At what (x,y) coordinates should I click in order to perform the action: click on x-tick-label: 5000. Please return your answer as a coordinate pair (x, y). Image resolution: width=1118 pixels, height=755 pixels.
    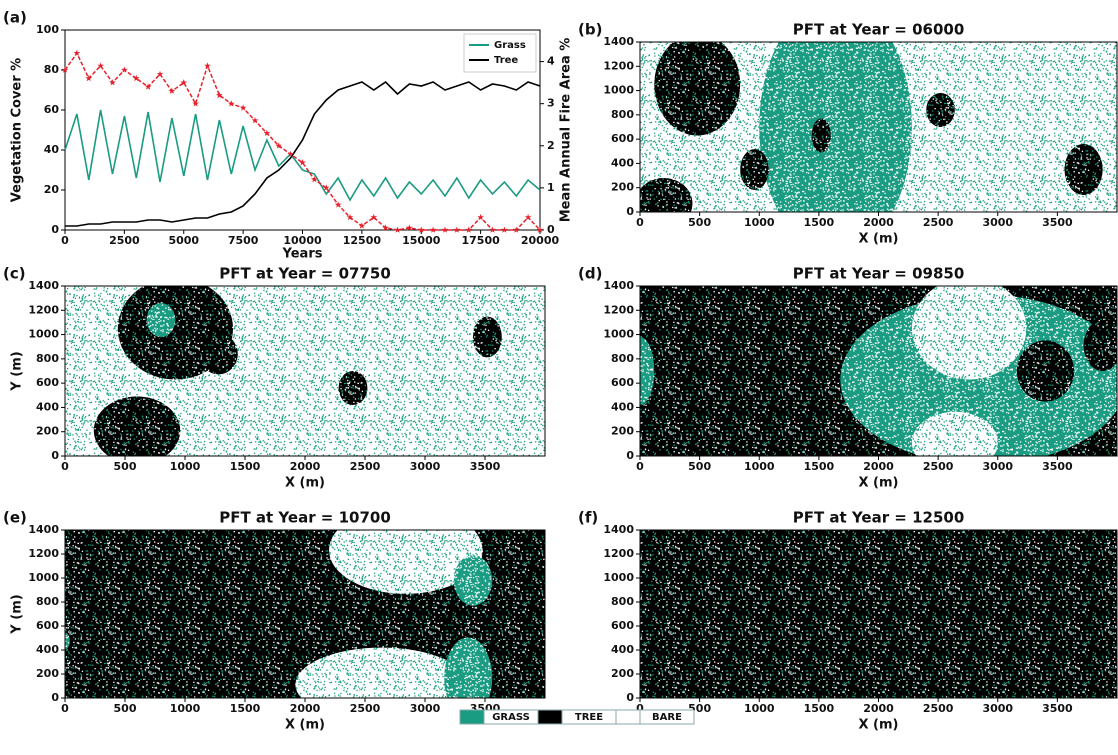
    Looking at the image, I should click on (183, 240).